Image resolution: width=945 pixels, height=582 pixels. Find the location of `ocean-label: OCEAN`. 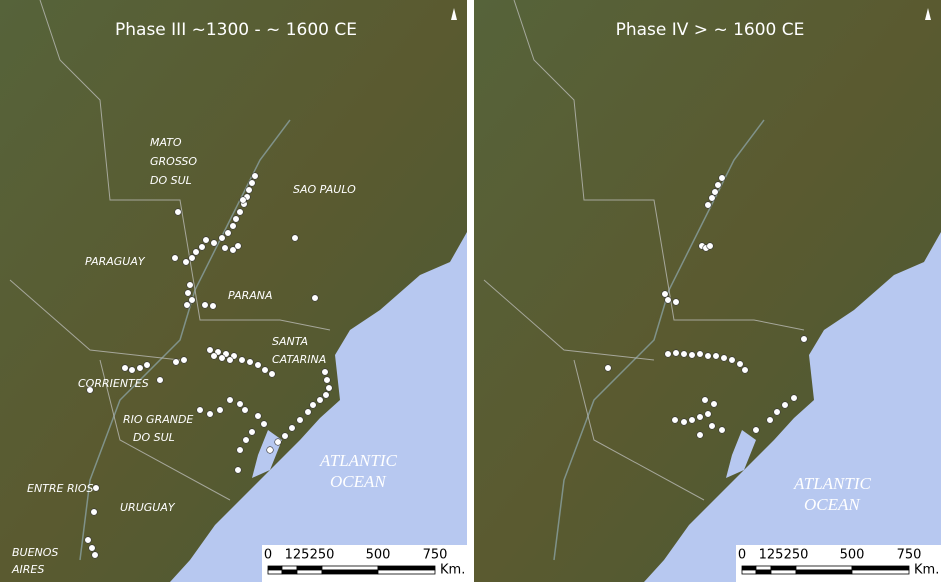

ocean-label: OCEAN is located at coordinates (832, 504).